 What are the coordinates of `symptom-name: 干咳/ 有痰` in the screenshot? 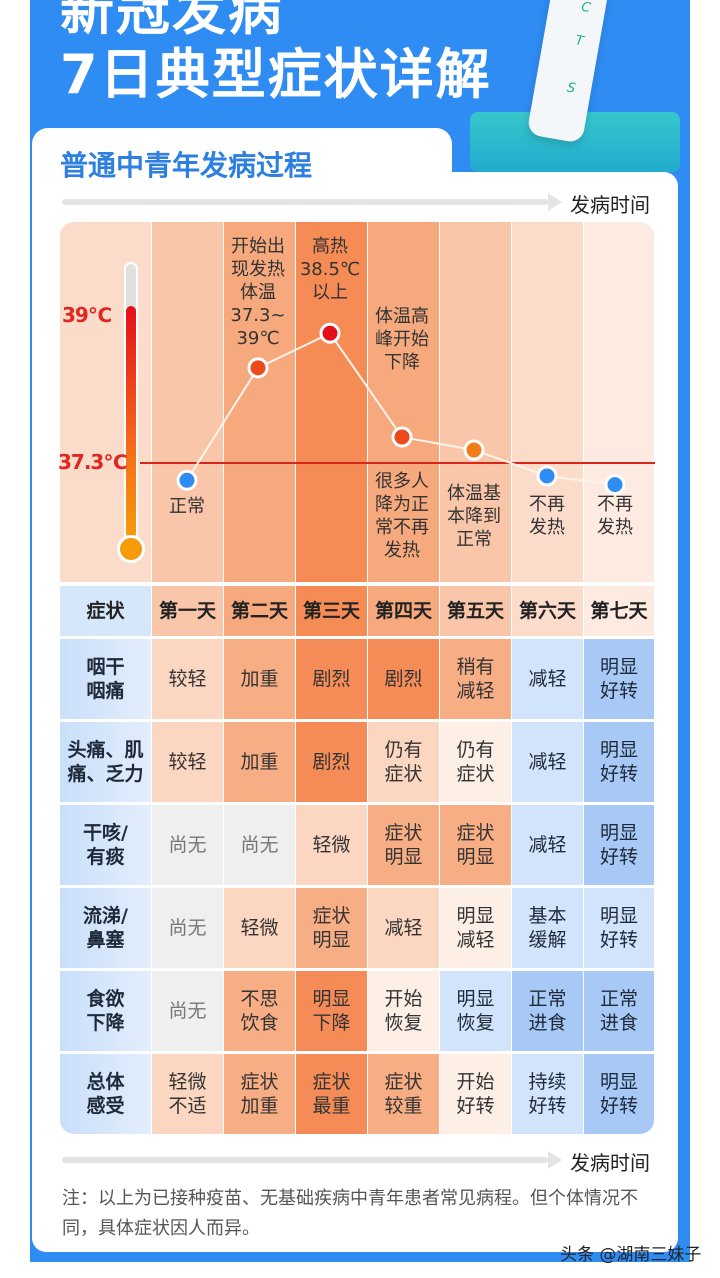 It's located at (105, 845).